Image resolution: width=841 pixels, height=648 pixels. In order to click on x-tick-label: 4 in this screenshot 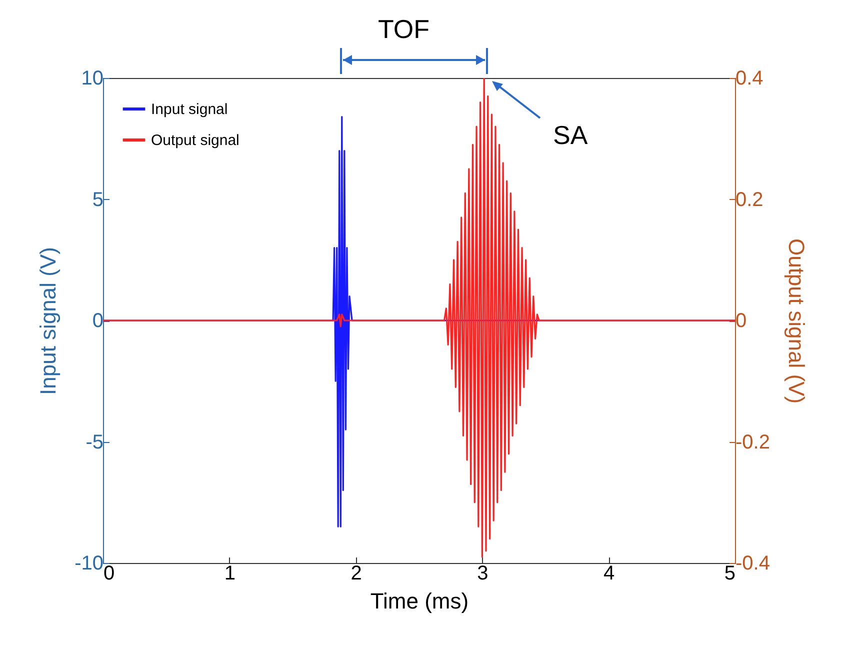, I will do `click(609, 573)`.